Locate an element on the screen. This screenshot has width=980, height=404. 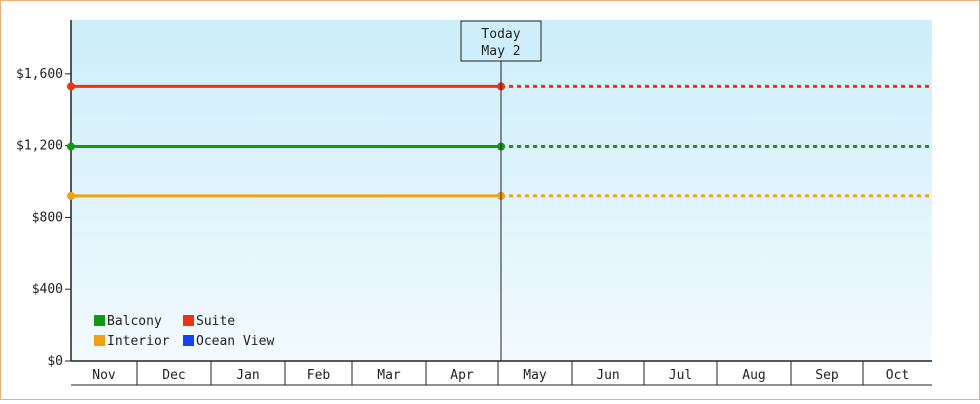
legend: Balcony Suite Interior Ocean View is located at coordinates (184, 331).